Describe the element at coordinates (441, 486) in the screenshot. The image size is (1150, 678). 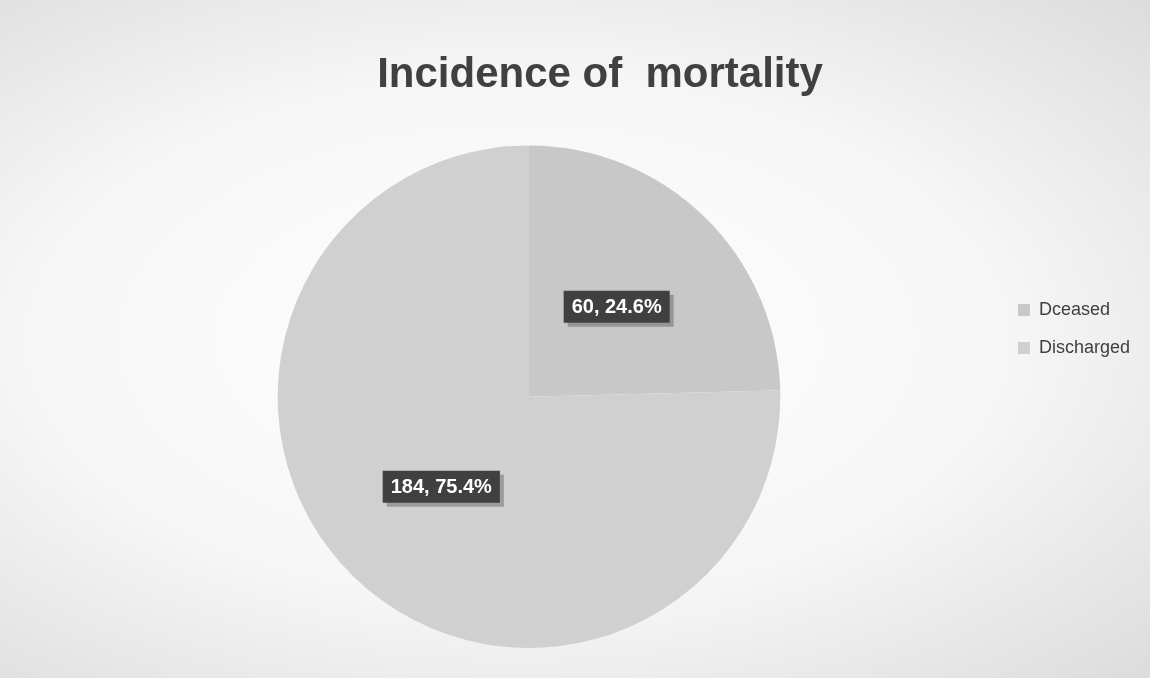
I see `data-label: 184, 75.4%` at that location.